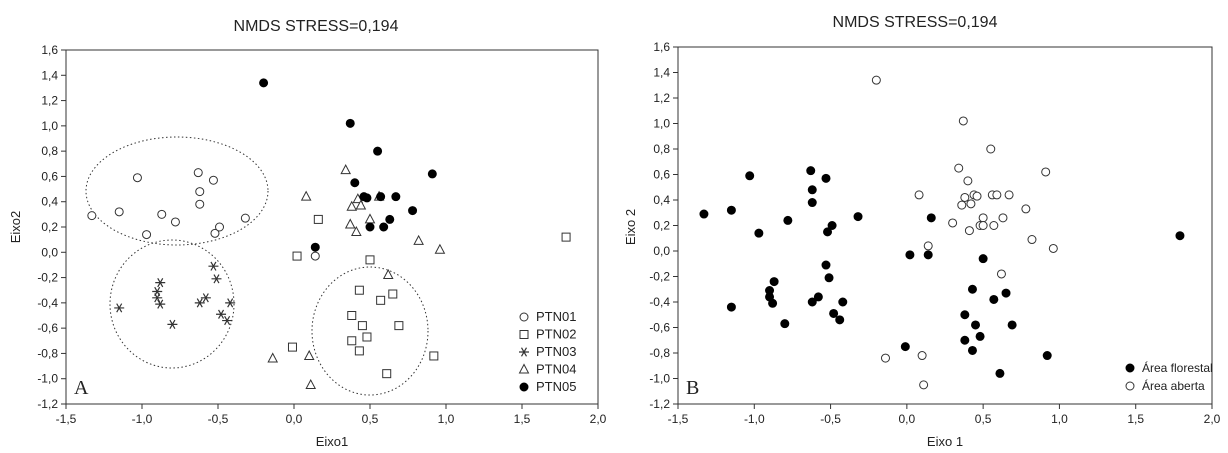  I want to click on y-tick-label: -0,2, so click(659, 277).